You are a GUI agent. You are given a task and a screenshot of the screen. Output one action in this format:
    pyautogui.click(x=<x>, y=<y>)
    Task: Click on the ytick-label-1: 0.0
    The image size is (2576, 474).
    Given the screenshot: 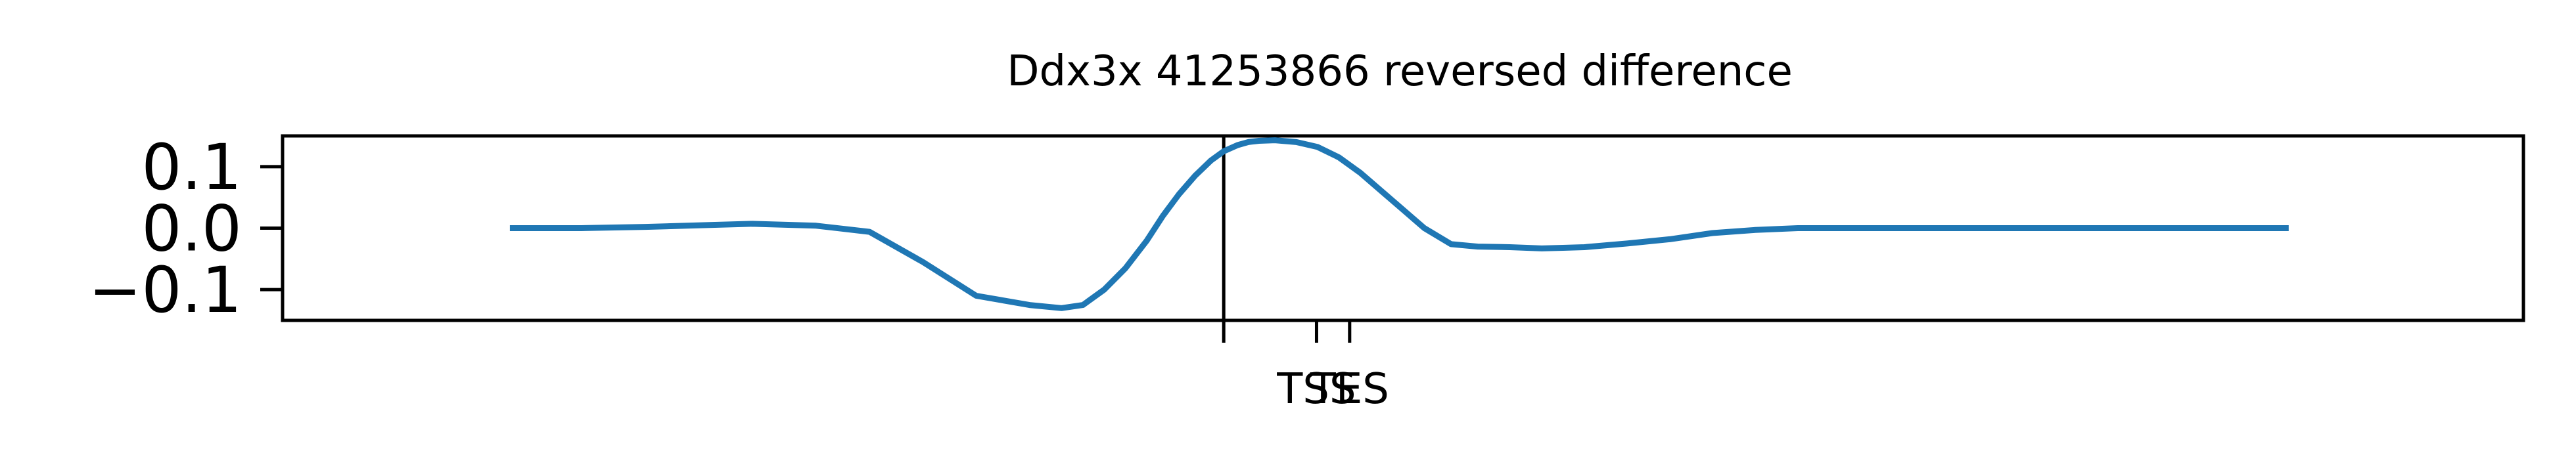 What is the action you would take?
    pyautogui.click(x=191, y=229)
    